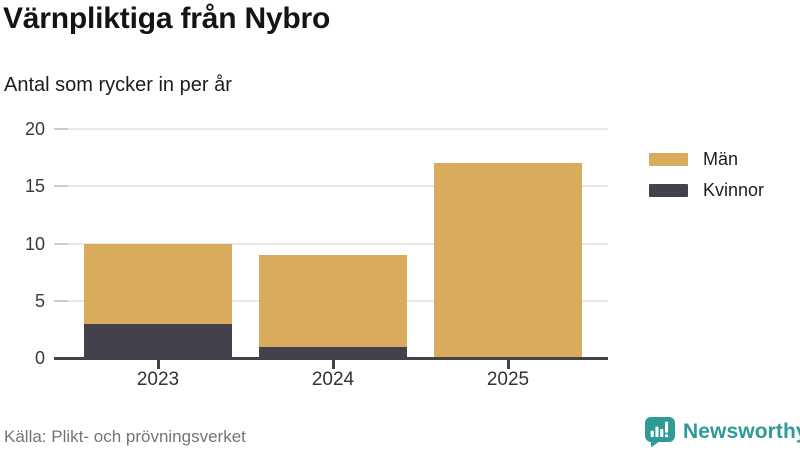  What do you see at coordinates (660, 432) in the screenshot?
I see `newsworthy-logo-icon` at bounding box center [660, 432].